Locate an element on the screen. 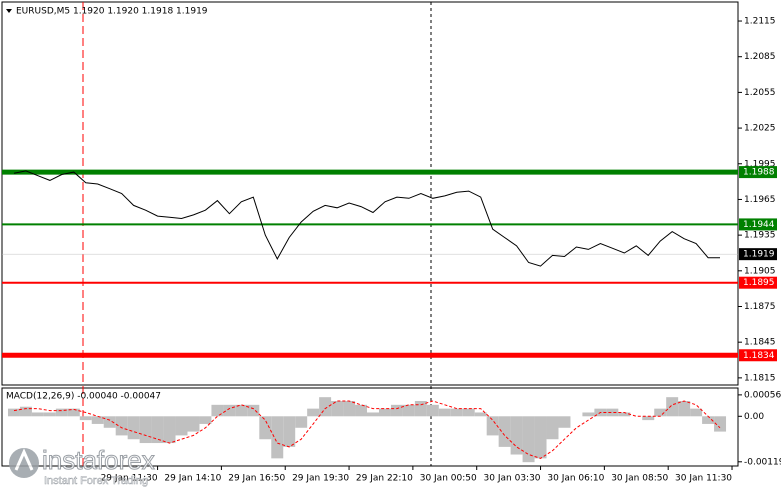 Image resolution: width=781 pixels, height=489 pixels. y-tick-label: 1.2055 is located at coordinates (760, 93).